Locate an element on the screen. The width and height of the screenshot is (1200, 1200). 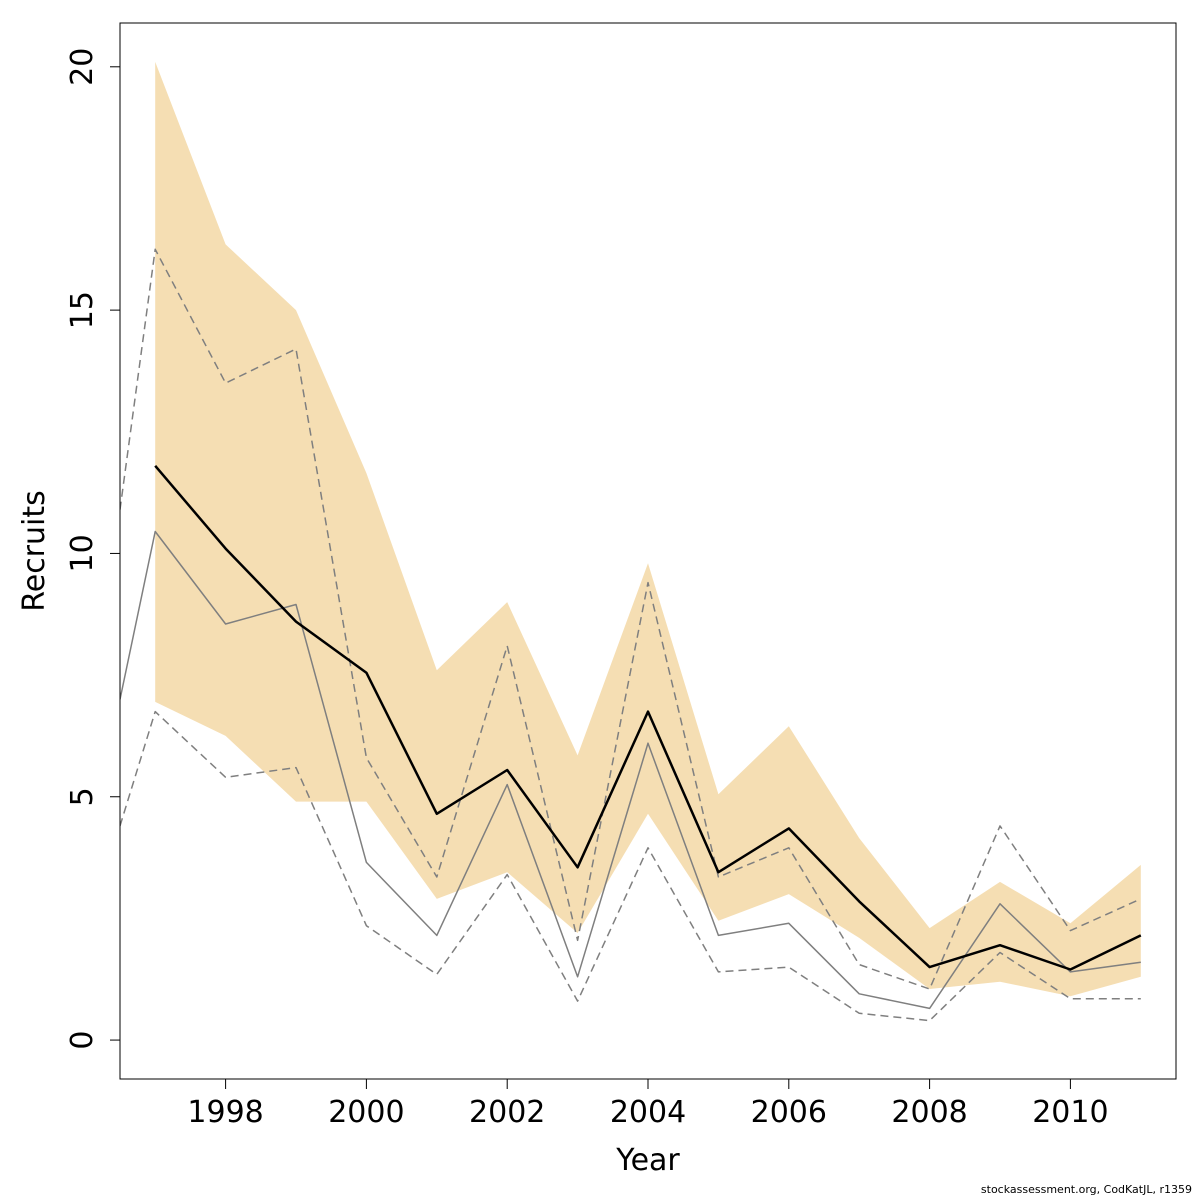
y-tick-label-20: 20 is located at coordinates (82, 67).